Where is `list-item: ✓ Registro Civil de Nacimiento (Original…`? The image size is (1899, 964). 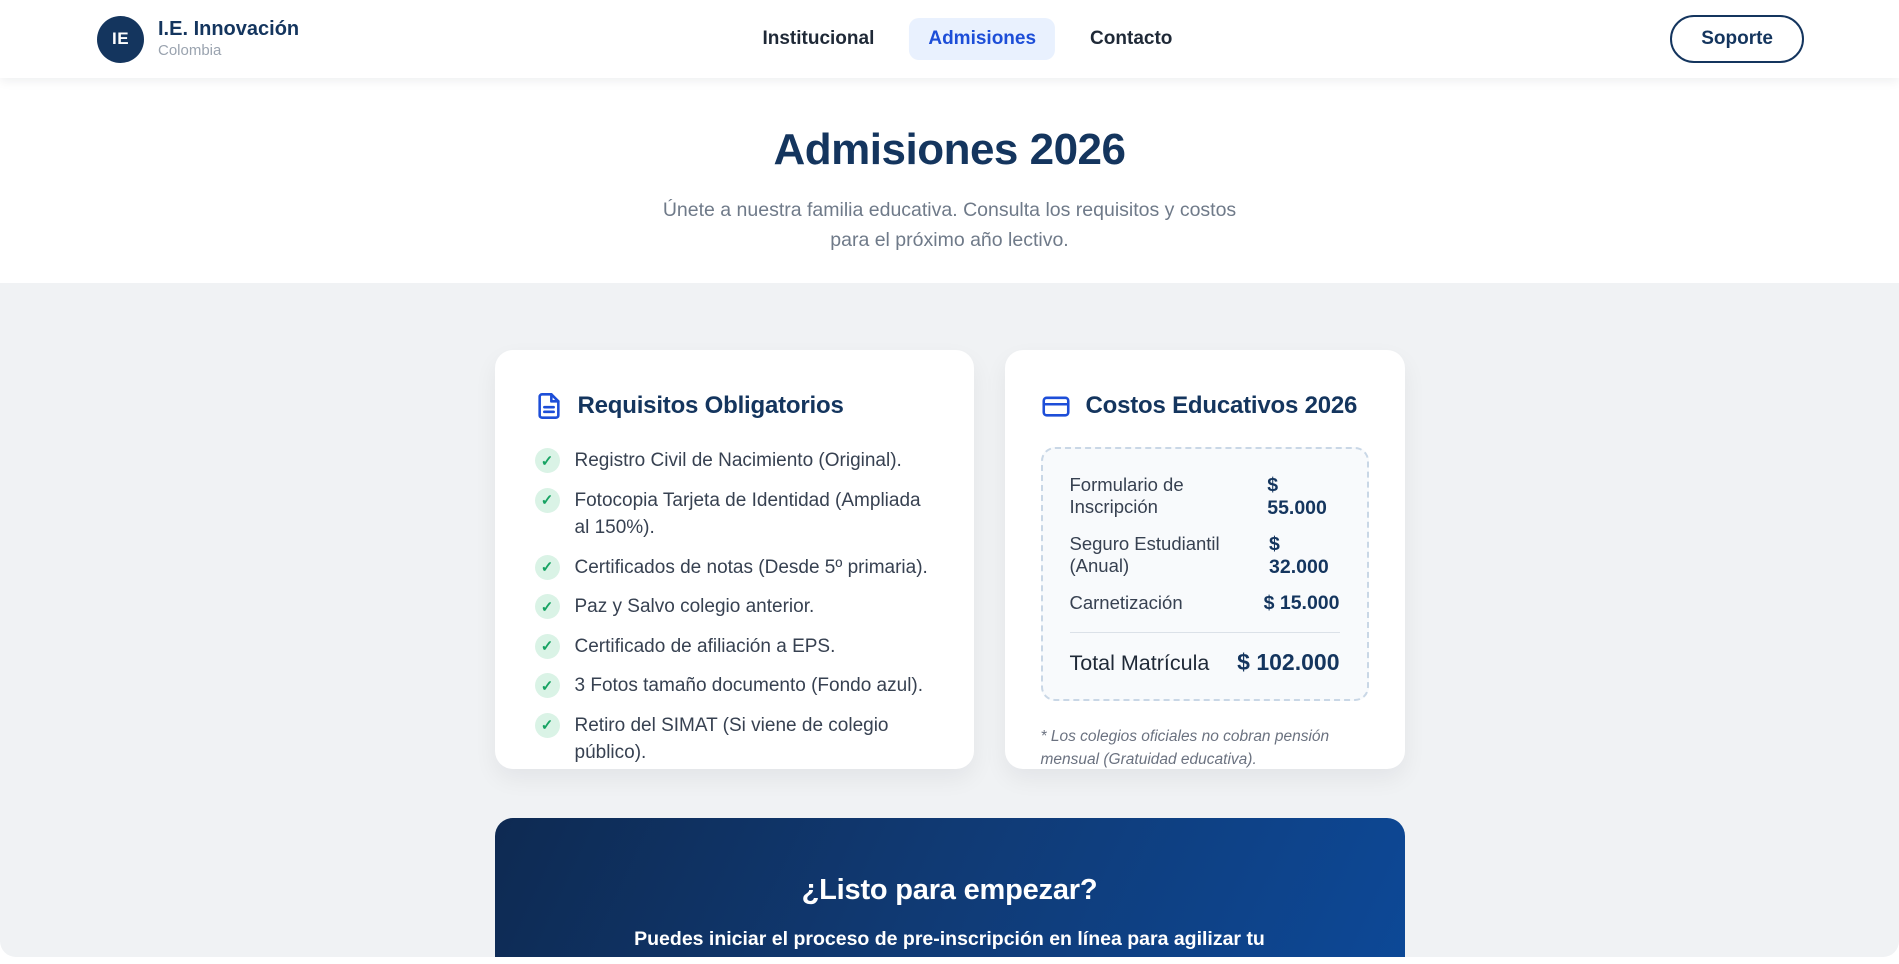 list-item: ✓ Registro Civil de Nacimiento (Original… is located at coordinates (734, 461).